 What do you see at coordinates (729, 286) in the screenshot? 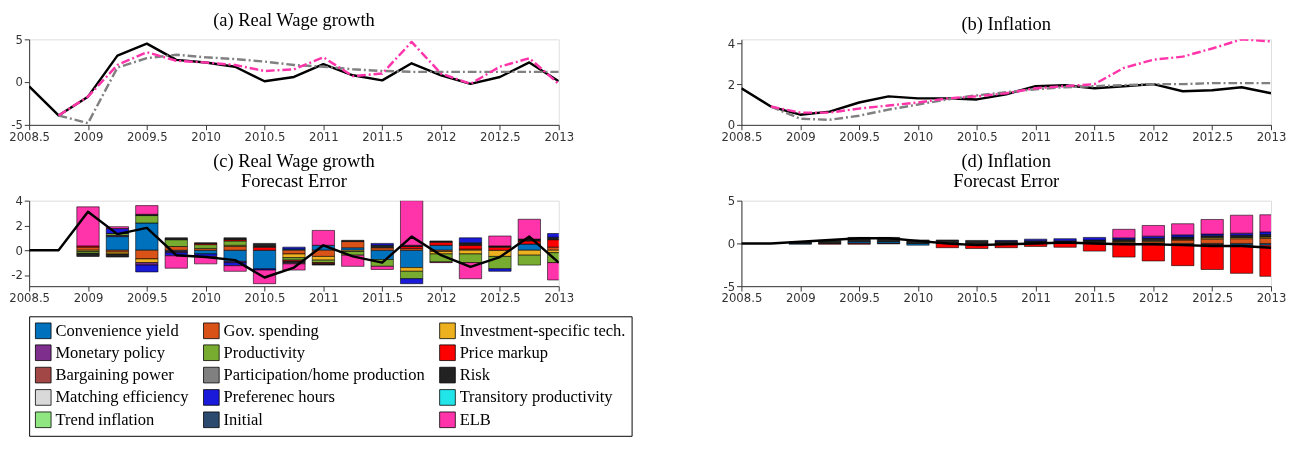
I see `y-tick-label: -5` at bounding box center [729, 286].